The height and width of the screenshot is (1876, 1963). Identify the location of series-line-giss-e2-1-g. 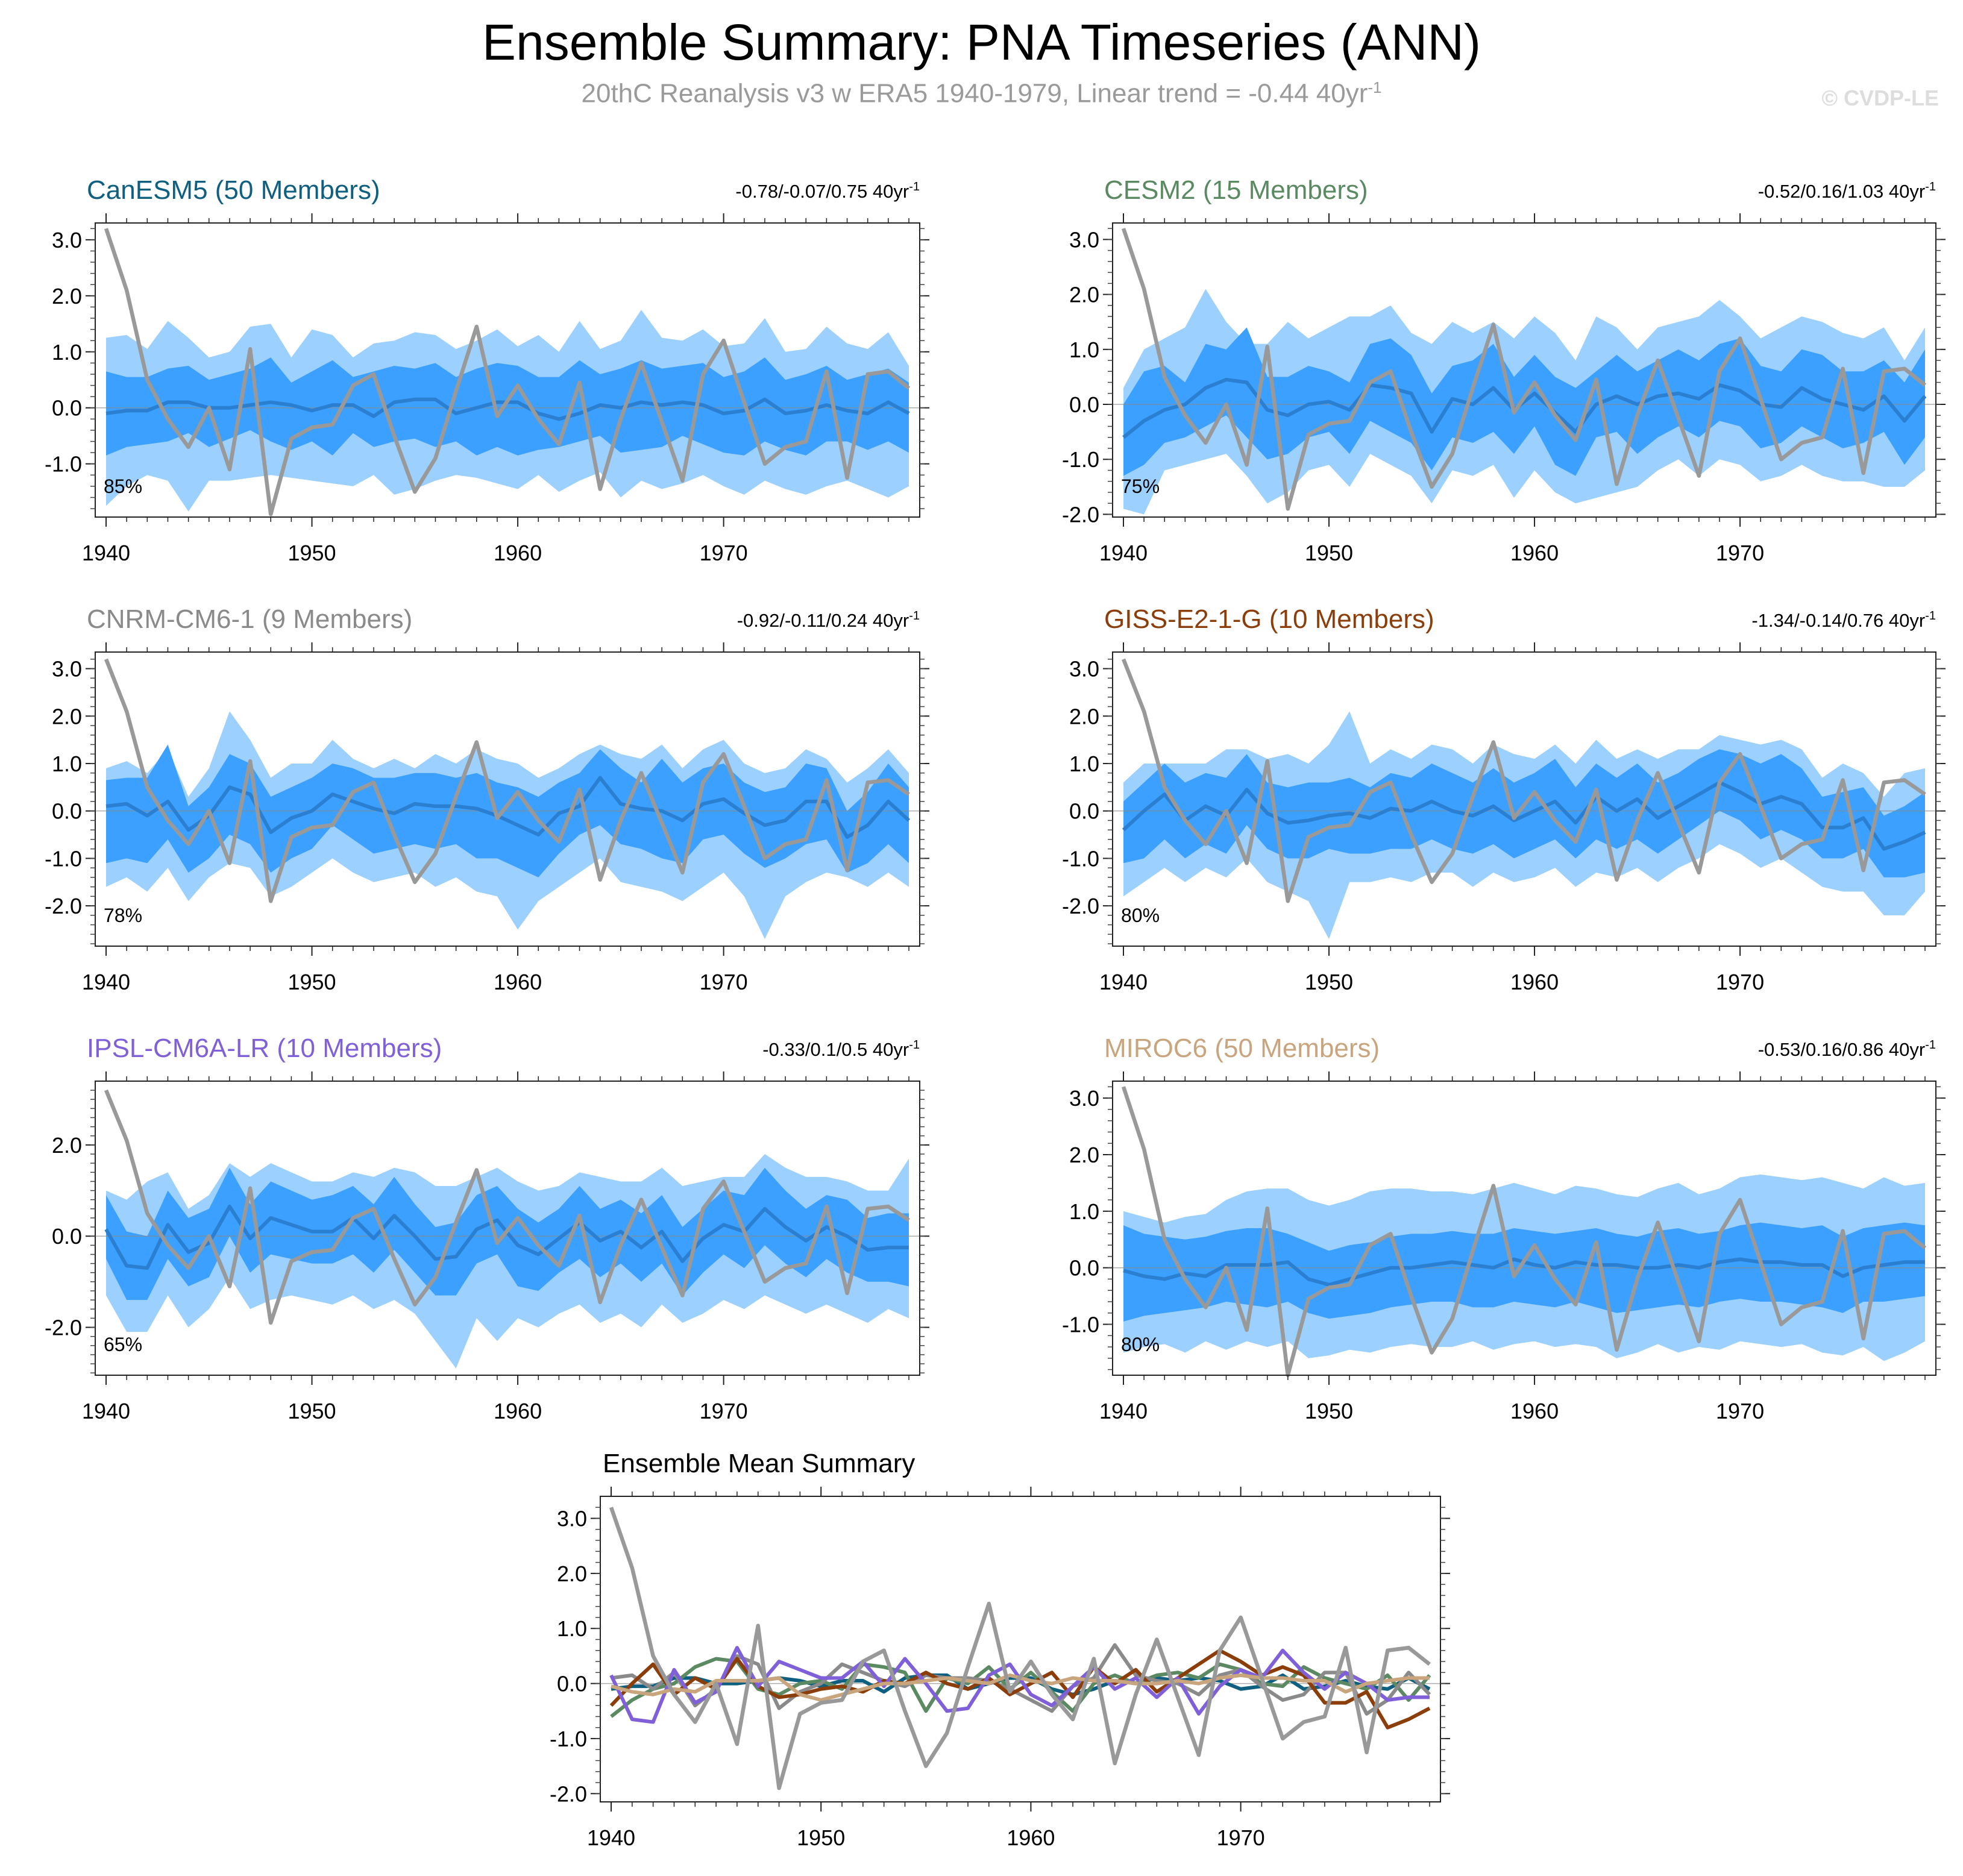
(1020, 1689).